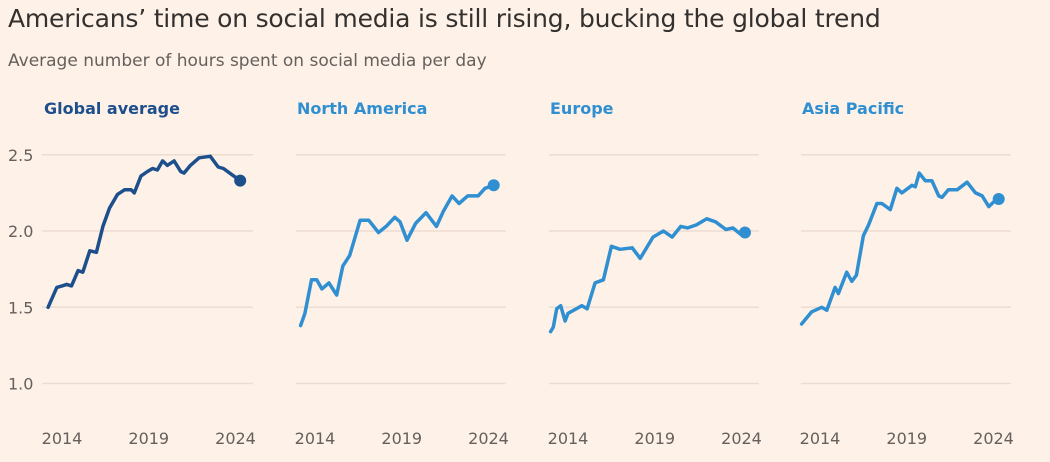  What do you see at coordinates (20, 307) in the screenshot?
I see `y-tick-label: 1.5` at bounding box center [20, 307].